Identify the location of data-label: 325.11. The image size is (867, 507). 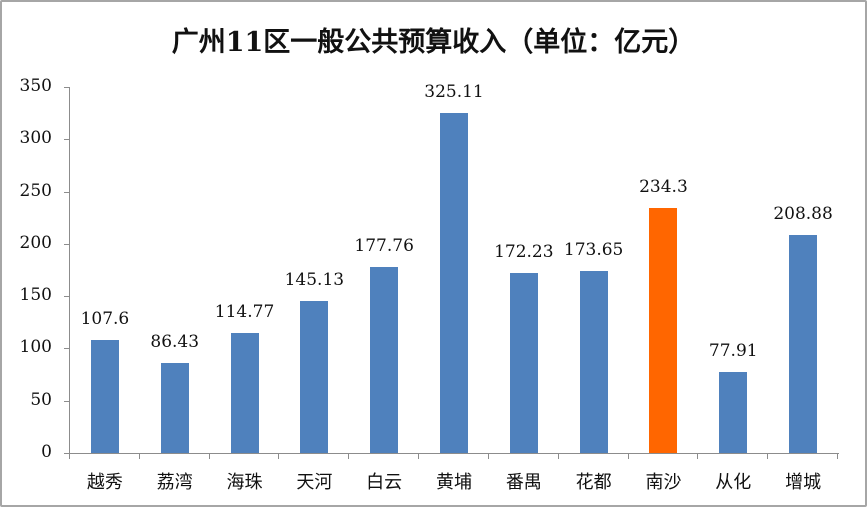
(454, 92).